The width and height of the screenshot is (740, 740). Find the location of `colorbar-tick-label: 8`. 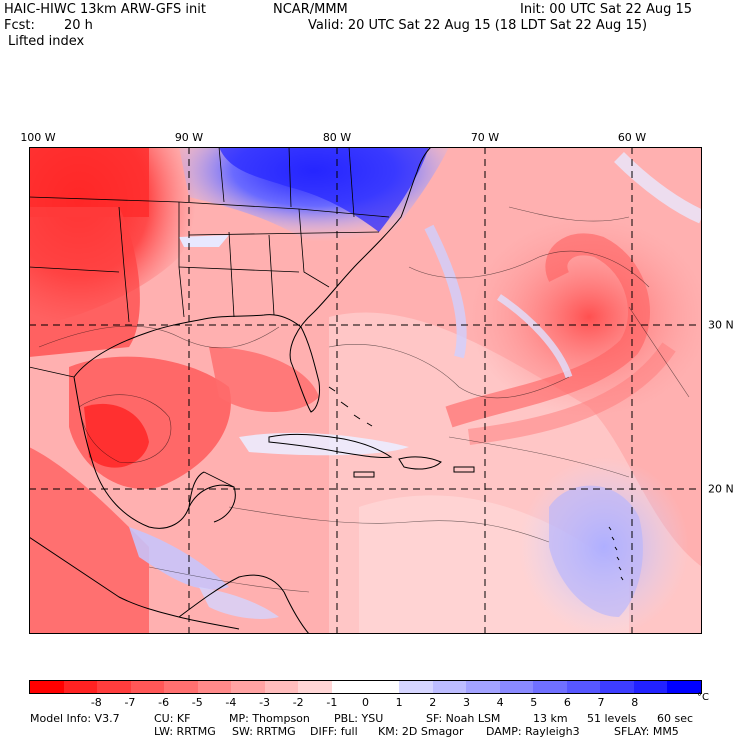

colorbar-tick-label: 8 is located at coordinates (635, 702).